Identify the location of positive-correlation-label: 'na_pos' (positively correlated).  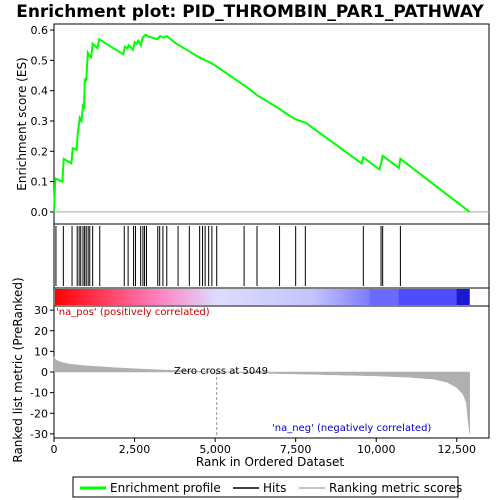
(133, 312).